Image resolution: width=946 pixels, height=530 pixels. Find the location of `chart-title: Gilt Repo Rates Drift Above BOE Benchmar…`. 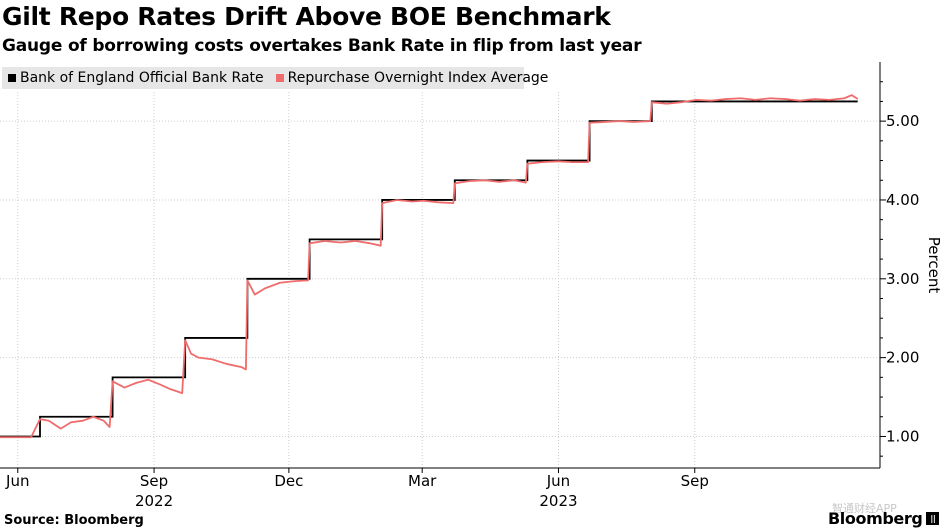

chart-title: Gilt Repo Rates Drift Above BOE Benchmar… is located at coordinates (306, 16).